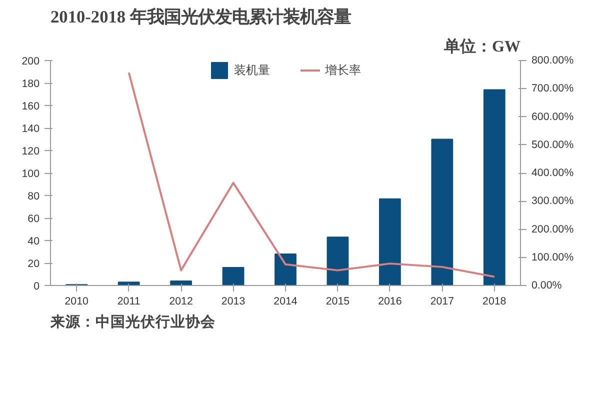 The height and width of the screenshot is (394, 600). What do you see at coordinates (390, 302) in the screenshot?
I see `x-tick-label: 2016` at bounding box center [390, 302].